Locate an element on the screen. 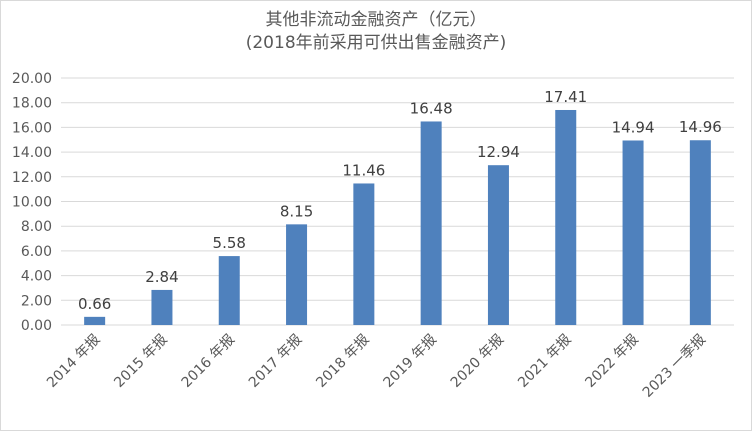  data-label: 2.84 is located at coordinates (161, 277).